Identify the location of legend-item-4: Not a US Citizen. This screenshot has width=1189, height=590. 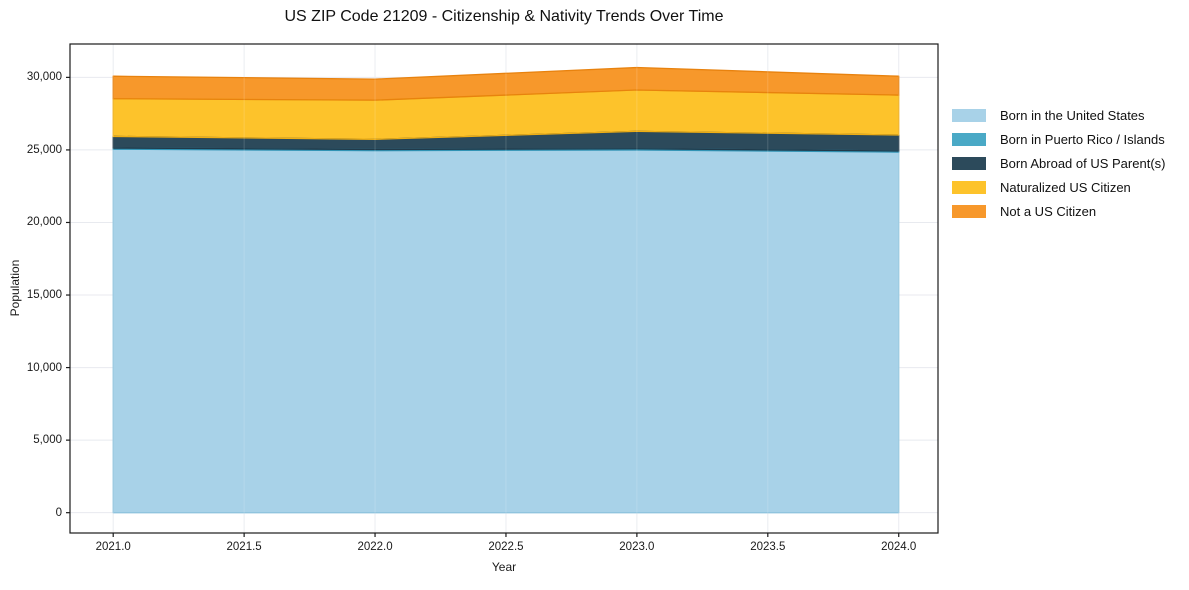
(1058, 211).